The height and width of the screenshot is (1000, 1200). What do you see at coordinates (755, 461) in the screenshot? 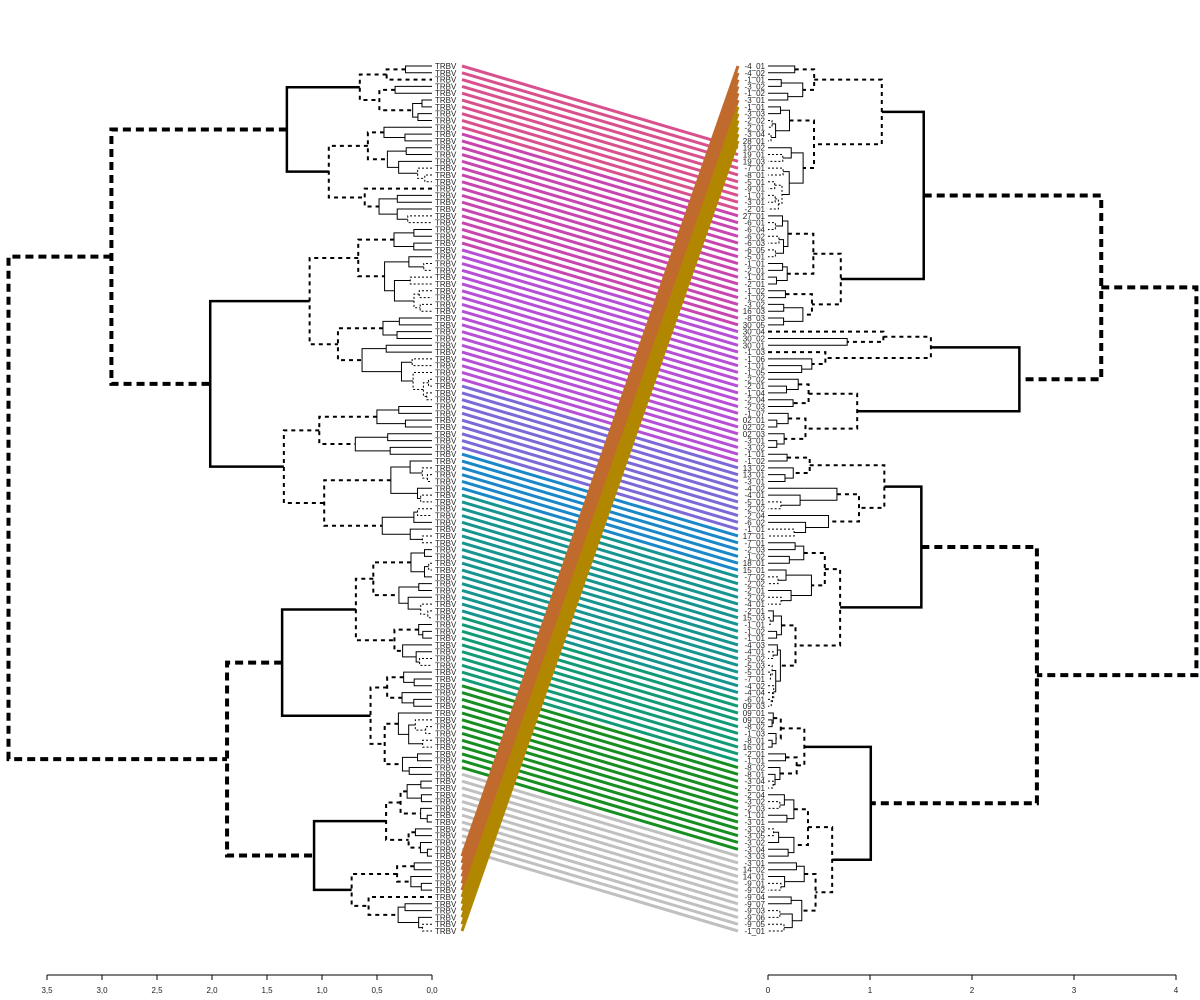
I see `right-leaf-label: -1_02` at bounding box center [755, 461].